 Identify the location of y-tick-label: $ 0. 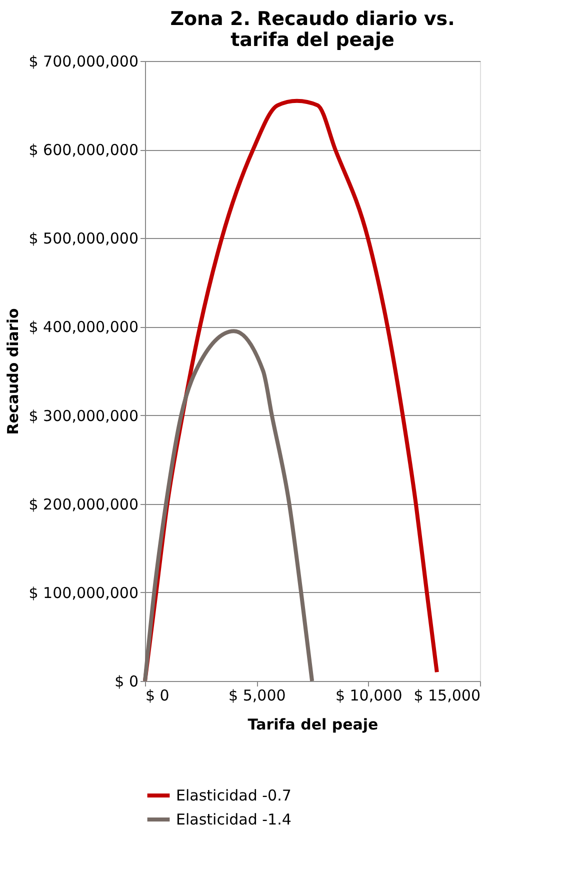
(126, 681).